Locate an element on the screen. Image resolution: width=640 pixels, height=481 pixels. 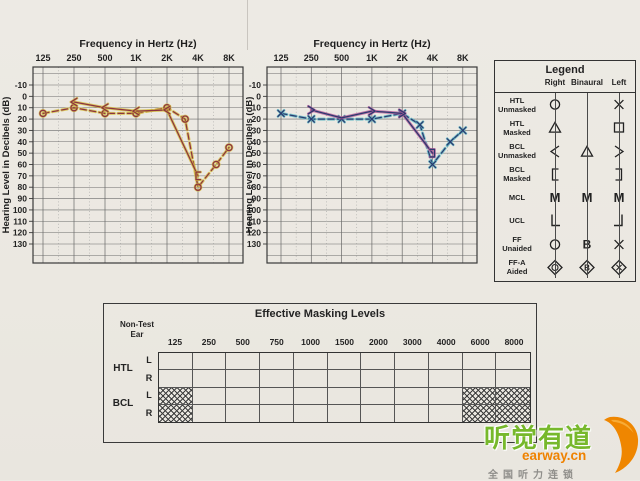
legend-column-left: Left is located at coordinates (619, 82).